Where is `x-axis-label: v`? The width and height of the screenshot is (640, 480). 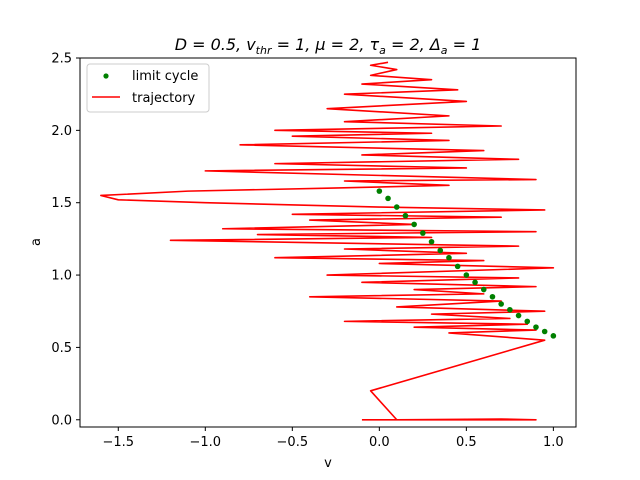
x-axis-label: v is located at coordinates (328, 463).